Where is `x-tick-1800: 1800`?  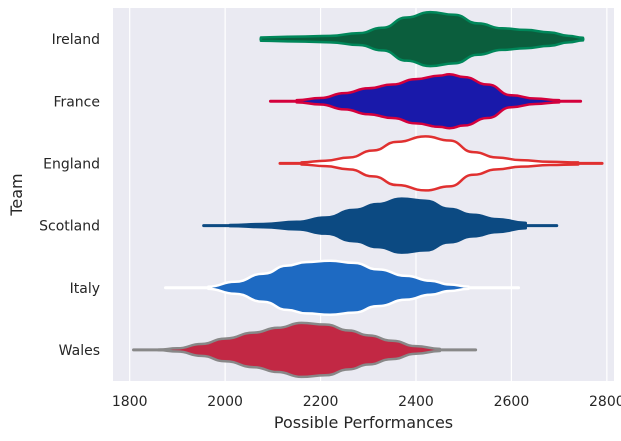 x-tick-1800: 1800 is located at coordinates (130, 402).